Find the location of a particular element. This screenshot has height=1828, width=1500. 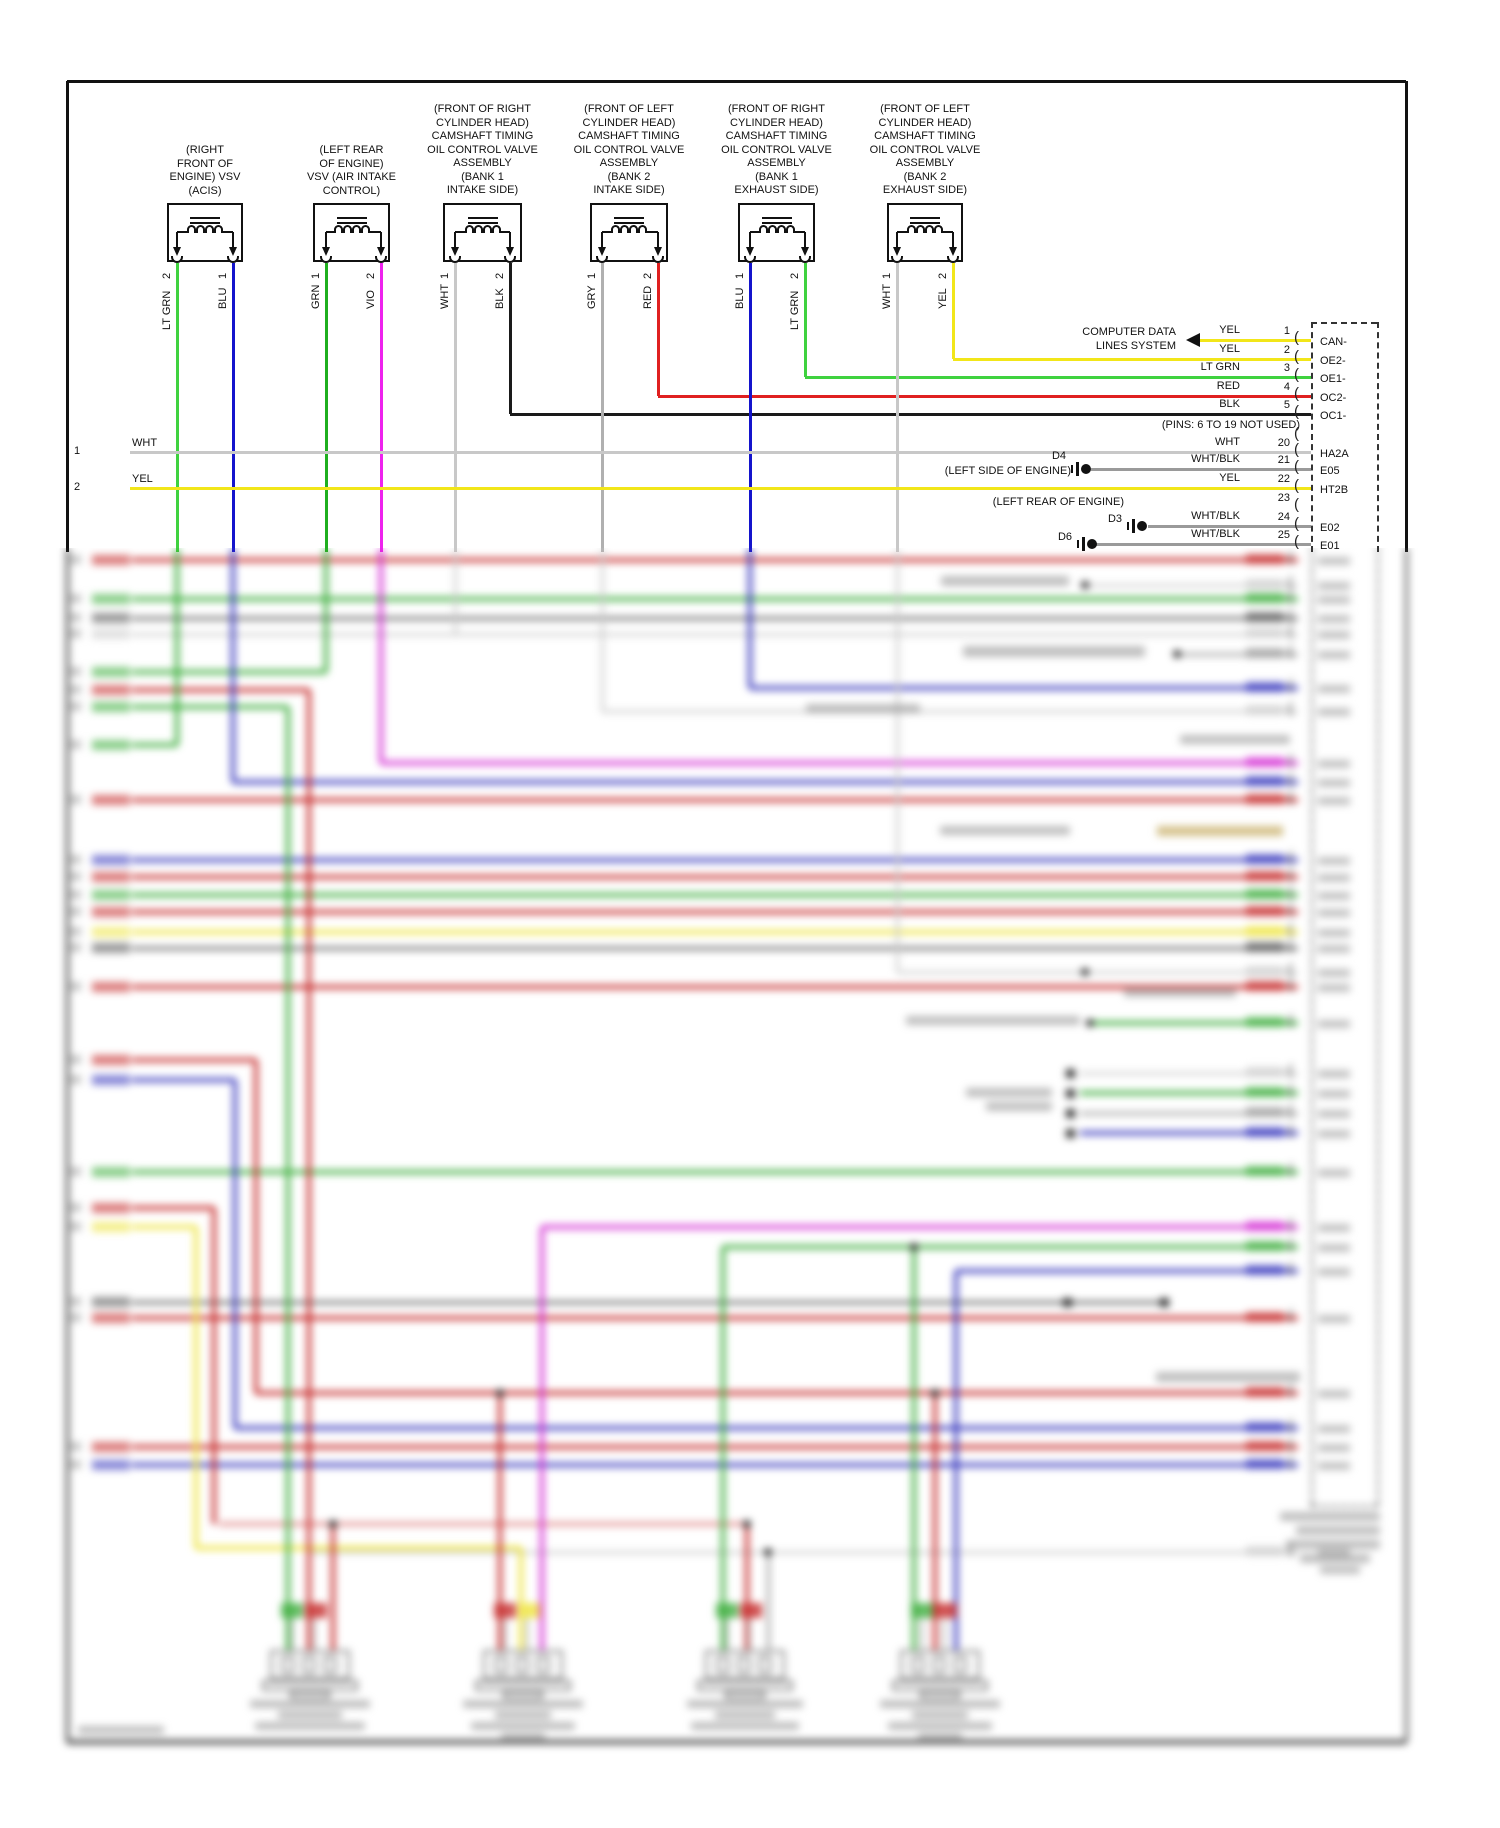

connector-terminal-name: OC1- is located at coordinates (1333, 416).